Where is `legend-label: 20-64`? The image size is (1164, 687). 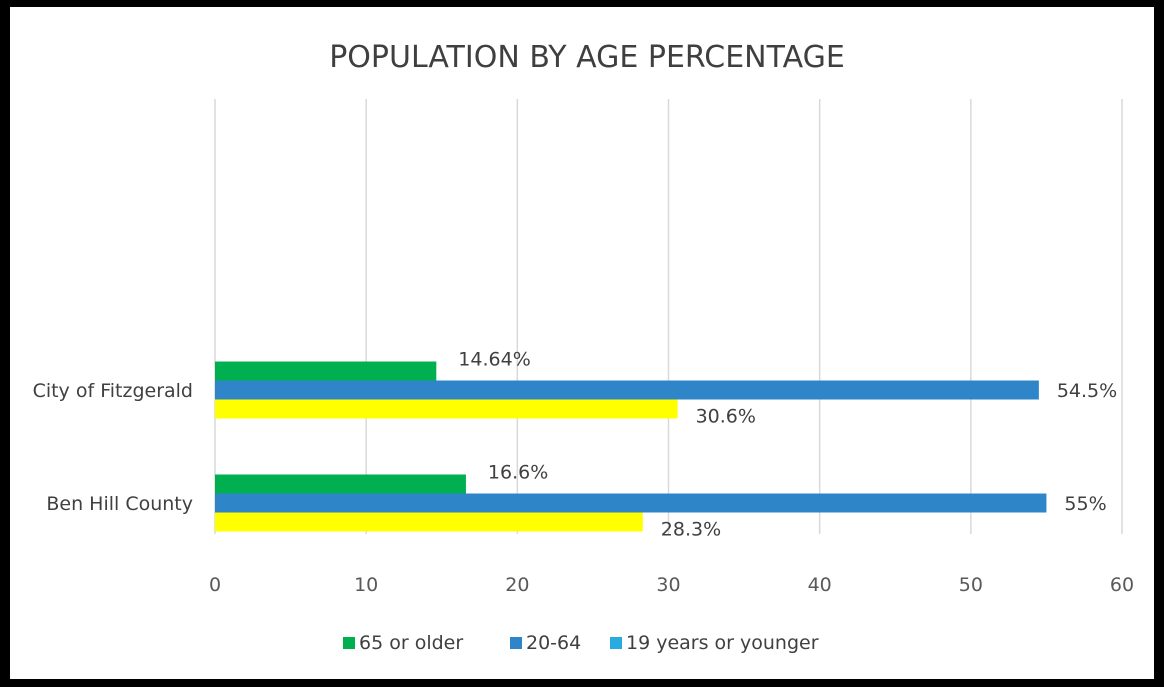 legend-label: 20-64 is located at coordinates (553, 643).